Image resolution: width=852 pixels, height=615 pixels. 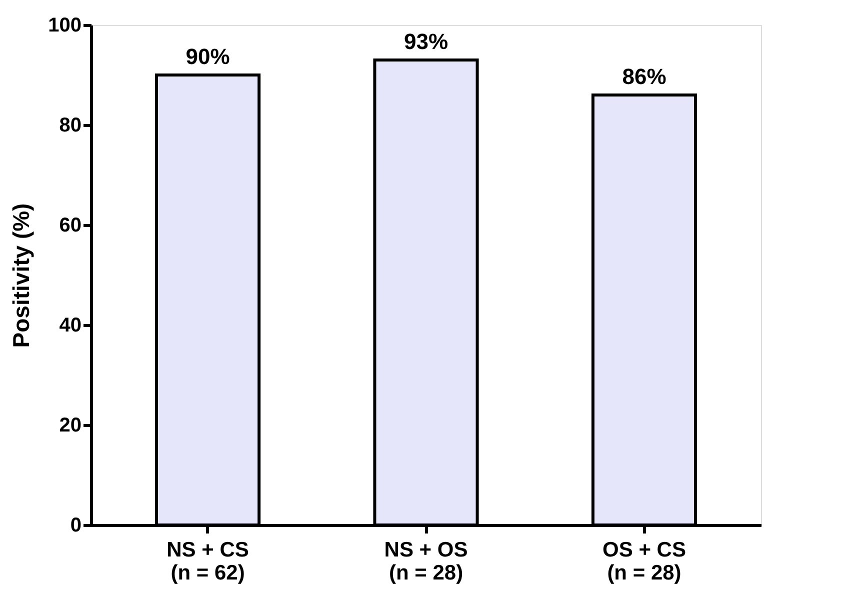 I want to click on y-tick-label: 60, so click(x=70, y=225).